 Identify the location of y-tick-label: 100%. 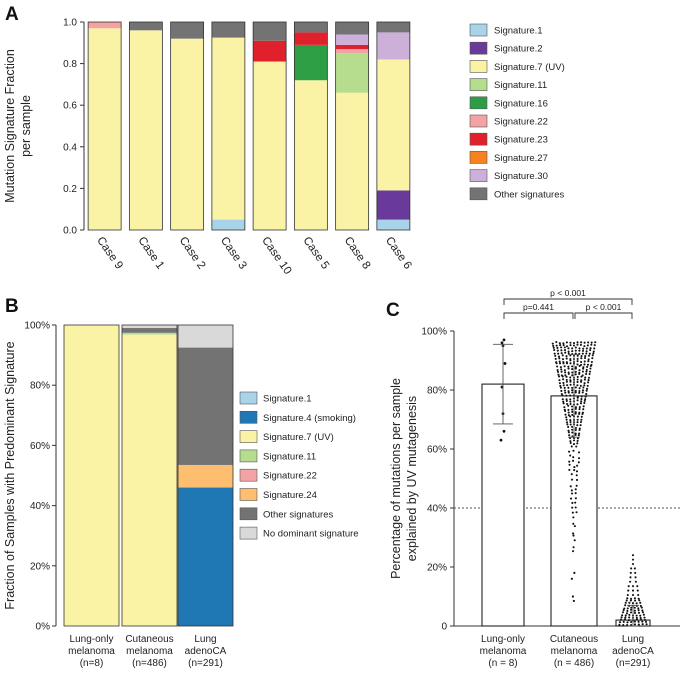
(434, 332).